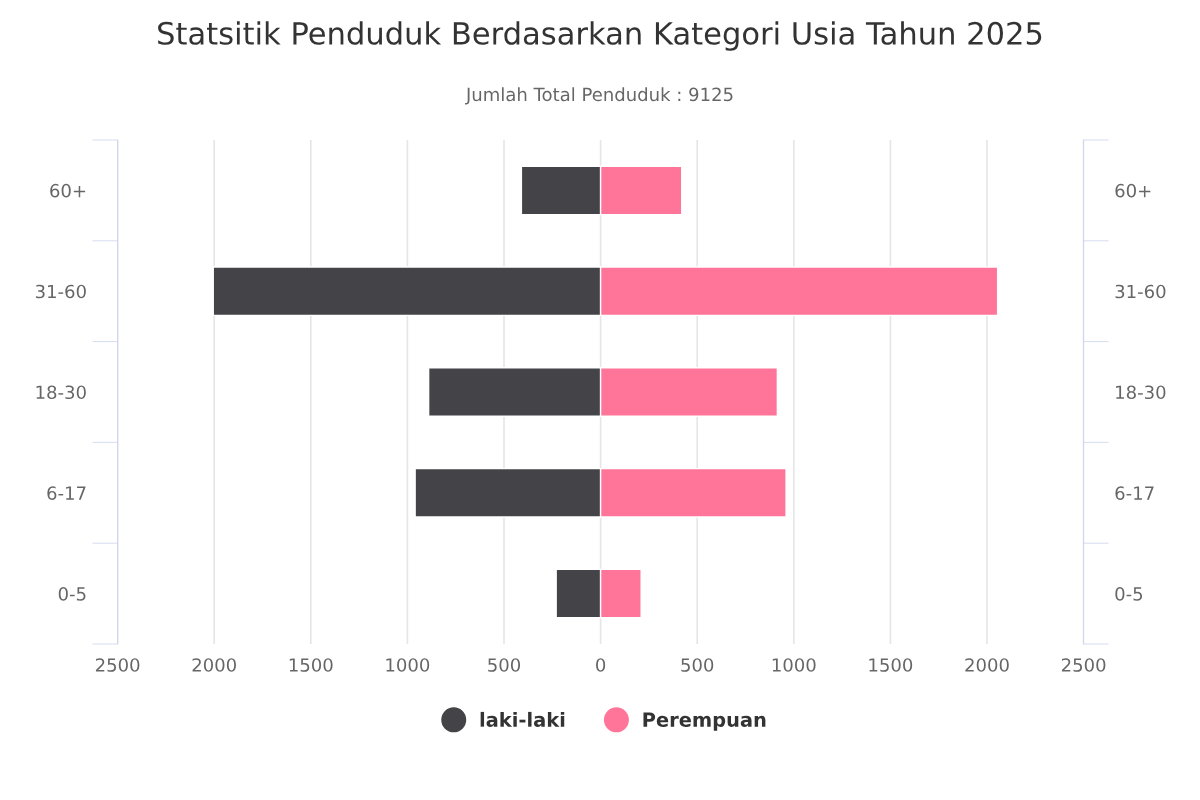 This screenshot has width=1200, height=800. What do you see at coordinates (1129, 594) in the screenshot?
I see `category-label: 0-5` at bounding box center [1129, 594].